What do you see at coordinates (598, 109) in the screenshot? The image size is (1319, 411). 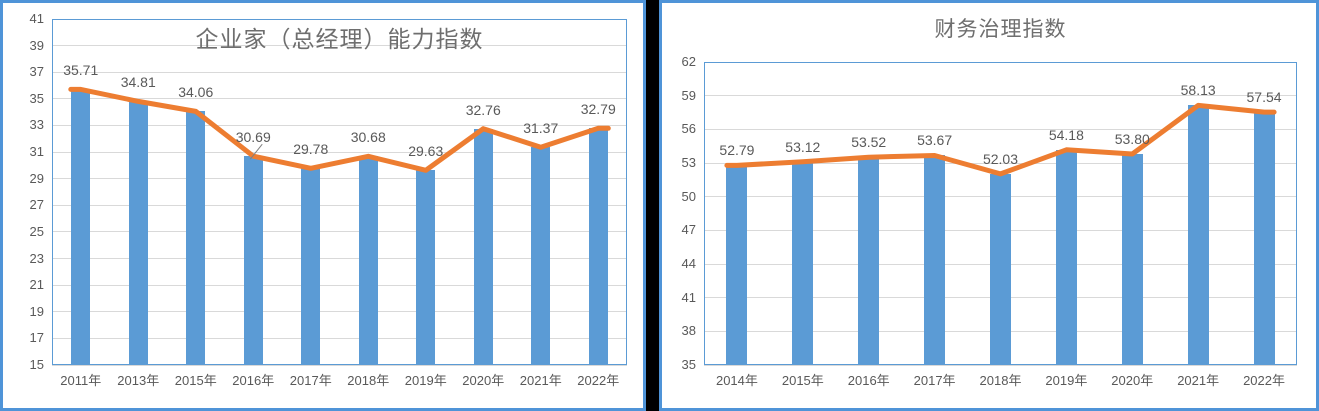 I see `data-label: 32.79` at bounding box center [598, 109].